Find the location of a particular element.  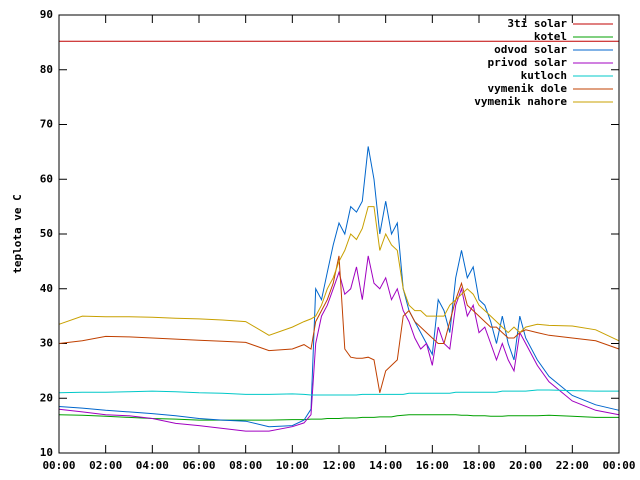

x-tick-label: 14:00 is located at coordinates (385, 465).